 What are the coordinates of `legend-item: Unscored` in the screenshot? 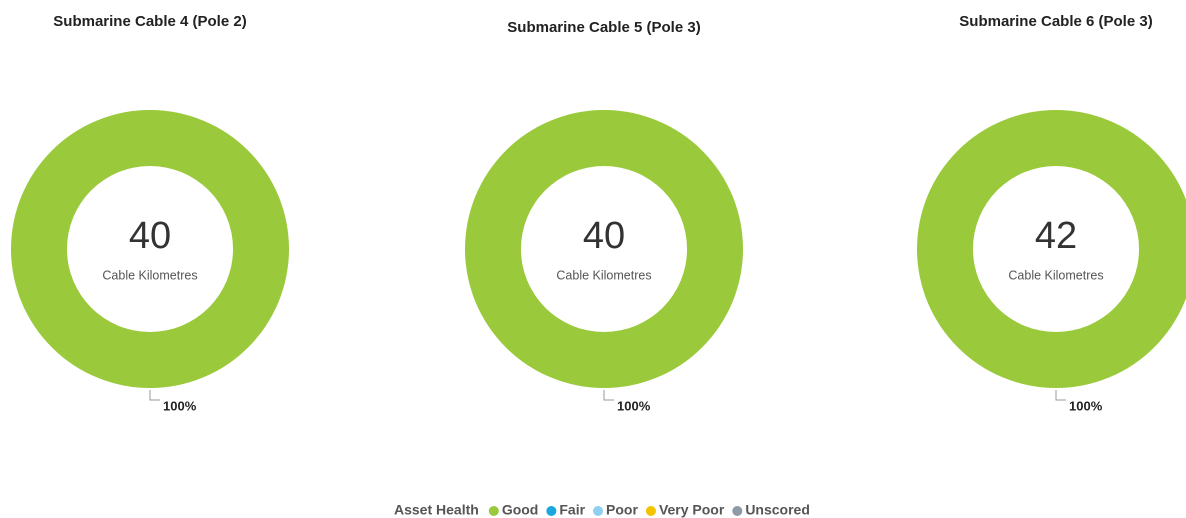 It's located at (777, 510).